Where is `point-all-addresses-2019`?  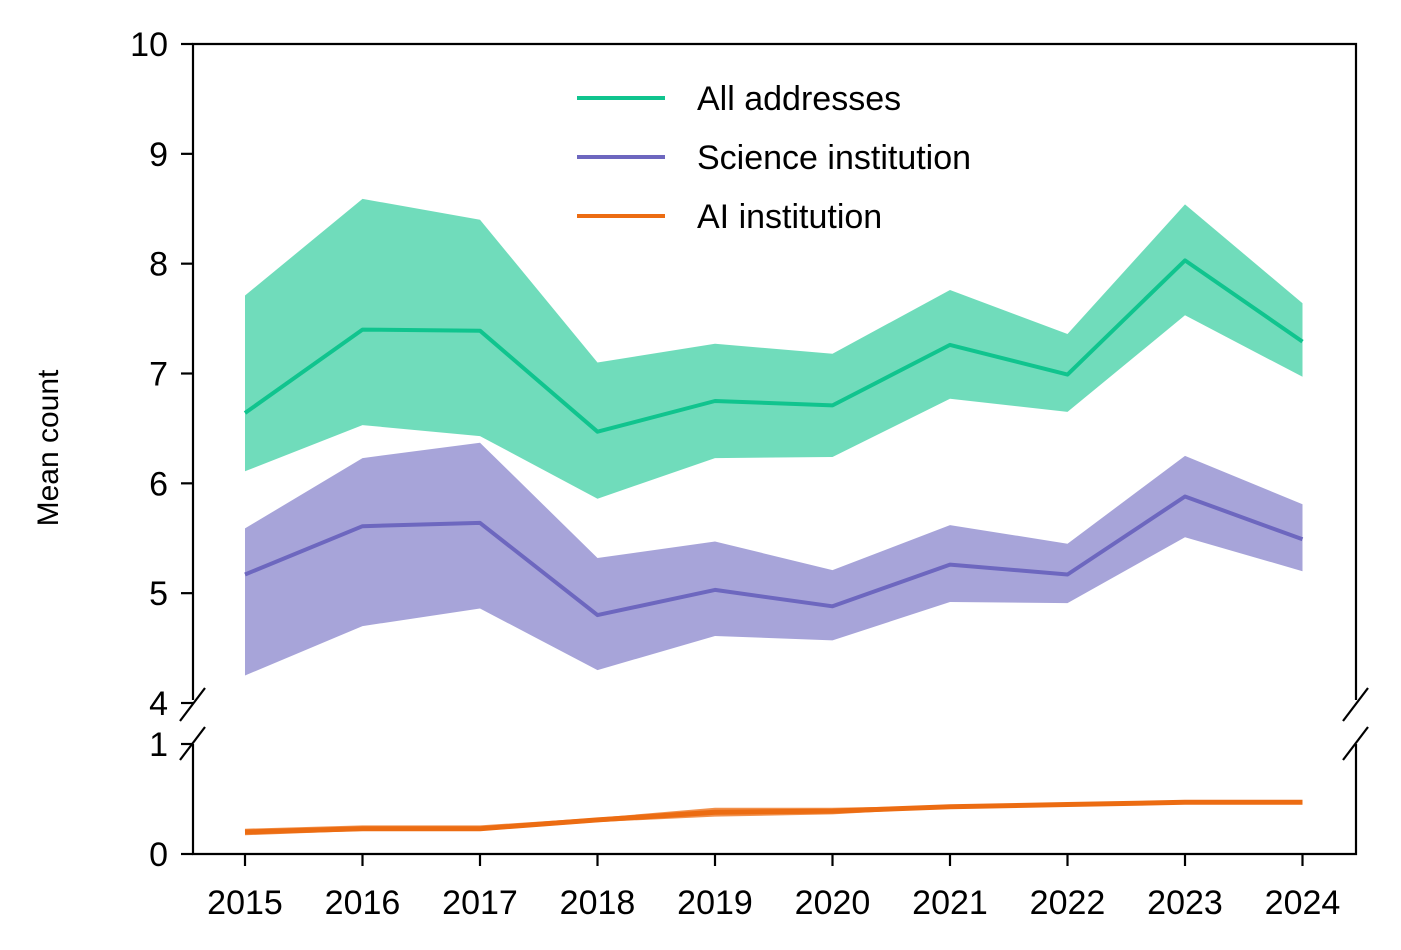
point-all-addresses-2019 is located at coordinates (715, 401).